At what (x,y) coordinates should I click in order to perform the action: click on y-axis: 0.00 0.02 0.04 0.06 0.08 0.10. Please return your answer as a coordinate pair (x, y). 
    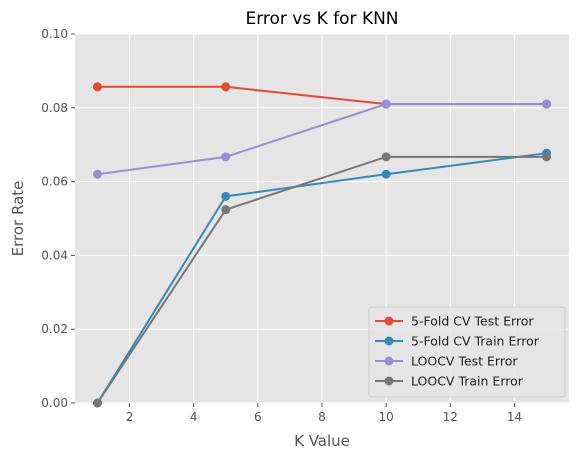
    Looking at the image, I should click on (58, 218).